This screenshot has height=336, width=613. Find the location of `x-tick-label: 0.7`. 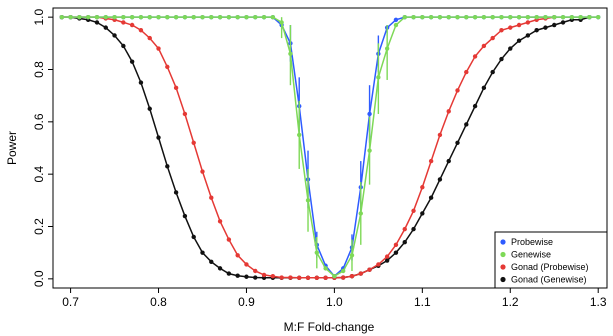

x-tick-label: 0.7 is located at coordinates (70, 302).